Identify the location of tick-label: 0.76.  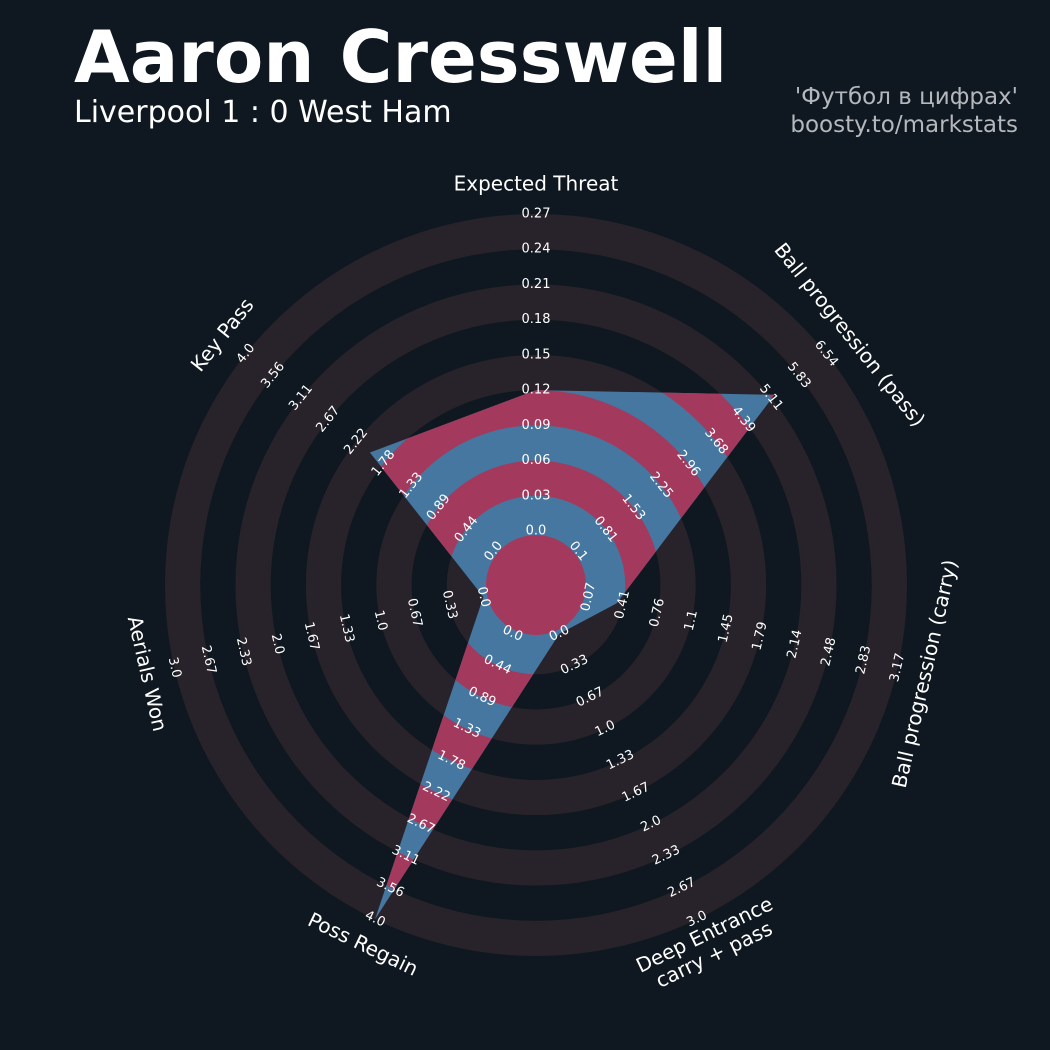
(657, 613).